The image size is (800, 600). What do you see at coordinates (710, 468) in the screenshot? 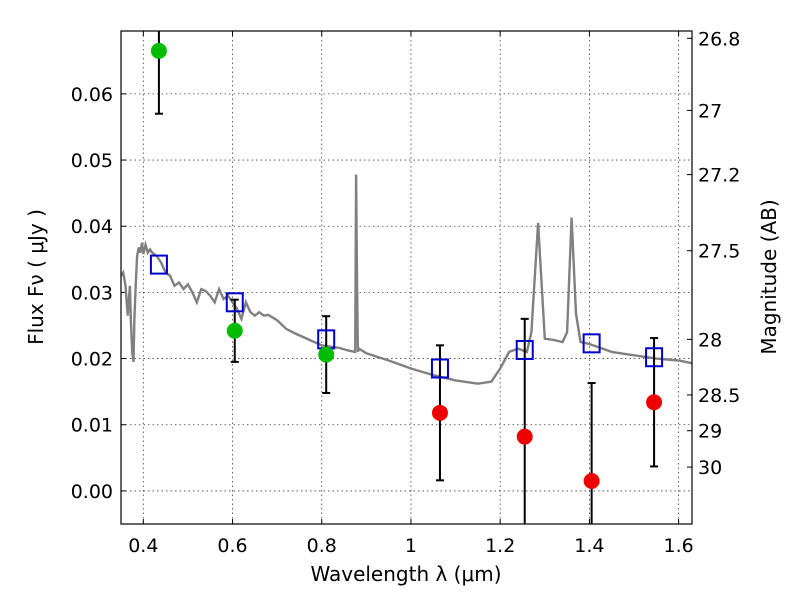
I see `magnitude-tick-label: 30` at bounding box center [710, 468].